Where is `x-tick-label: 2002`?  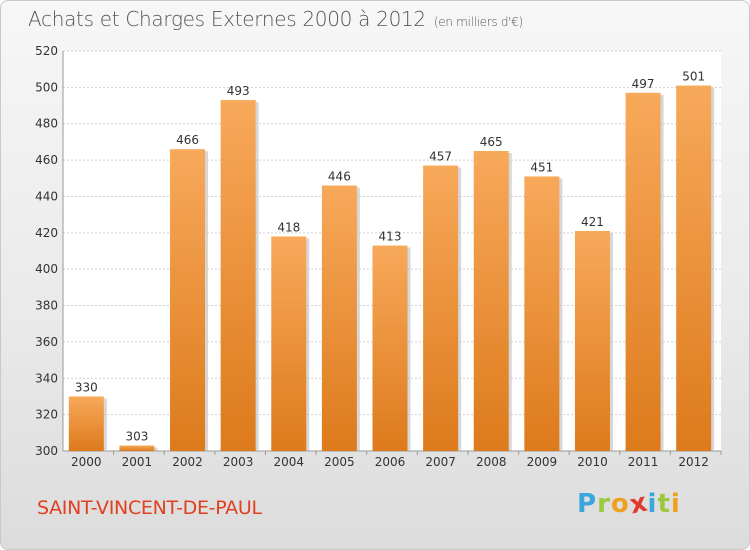 x-tick-label: 2002 is located at coordinates (187, 462).